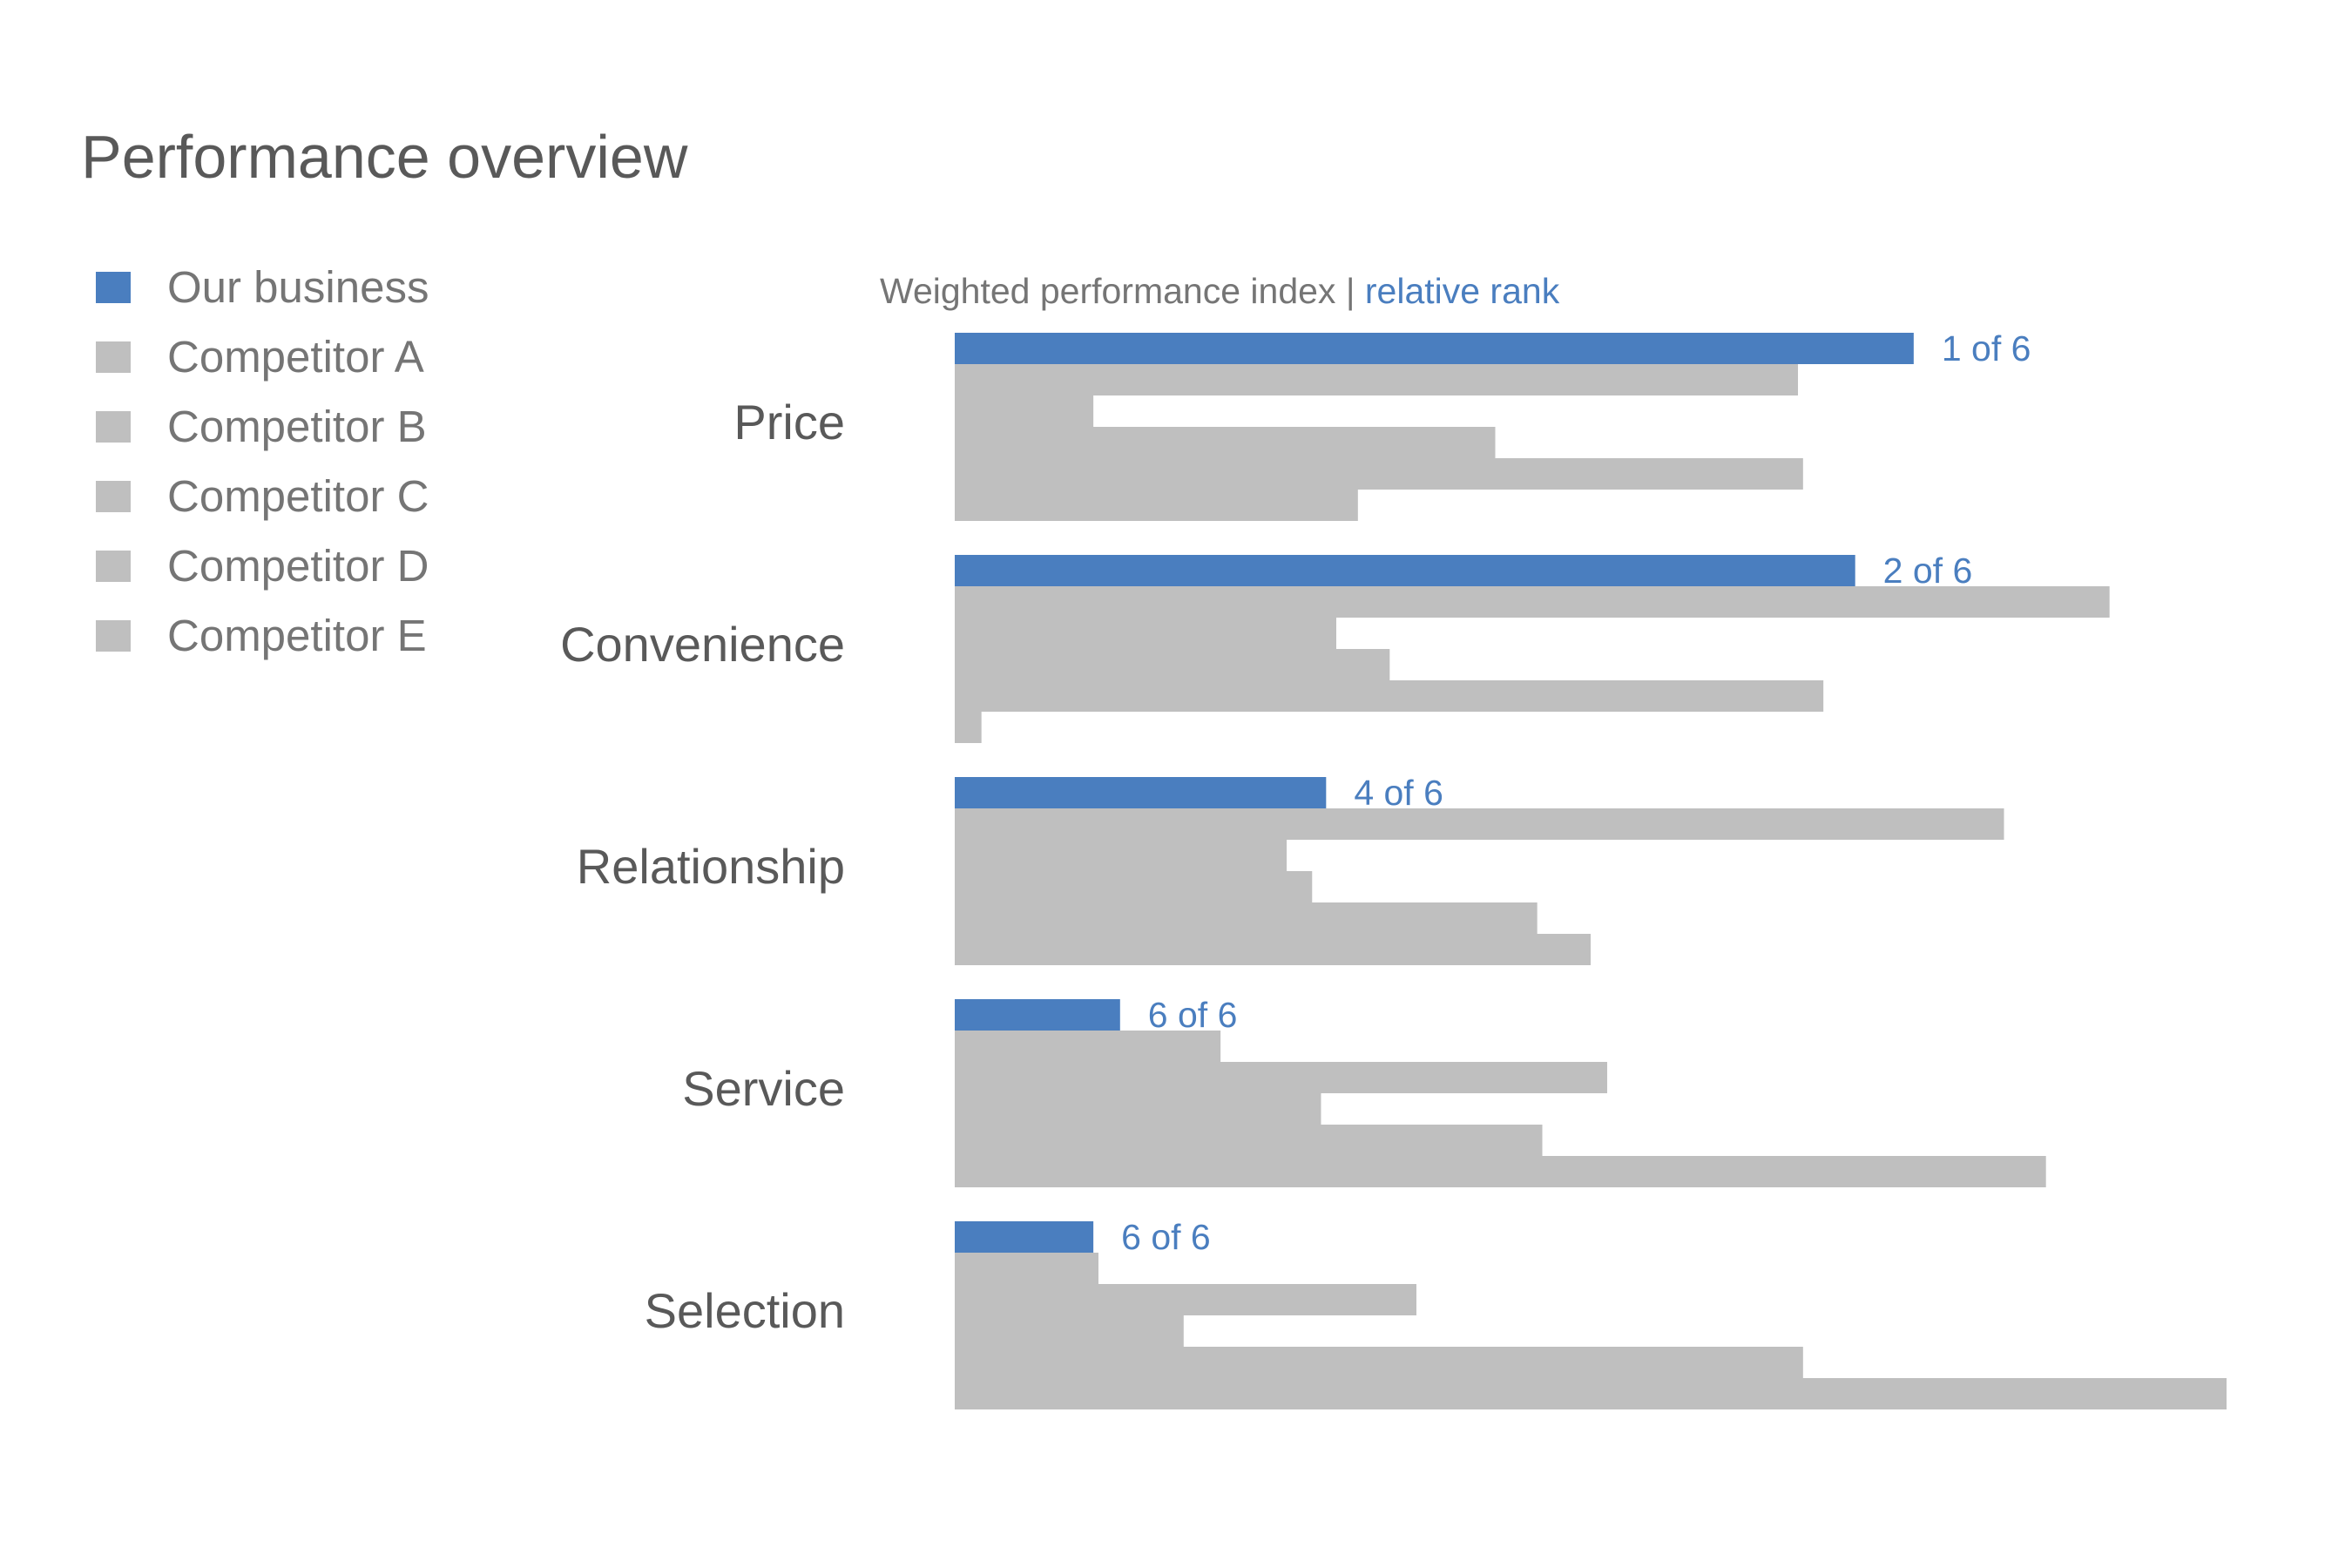 This screenshot has height=1568, width=2352. Describe the element at coordinates (1290, 869) in the screenshot. I see `category-group: 4 of 6 Relationship` at that location.